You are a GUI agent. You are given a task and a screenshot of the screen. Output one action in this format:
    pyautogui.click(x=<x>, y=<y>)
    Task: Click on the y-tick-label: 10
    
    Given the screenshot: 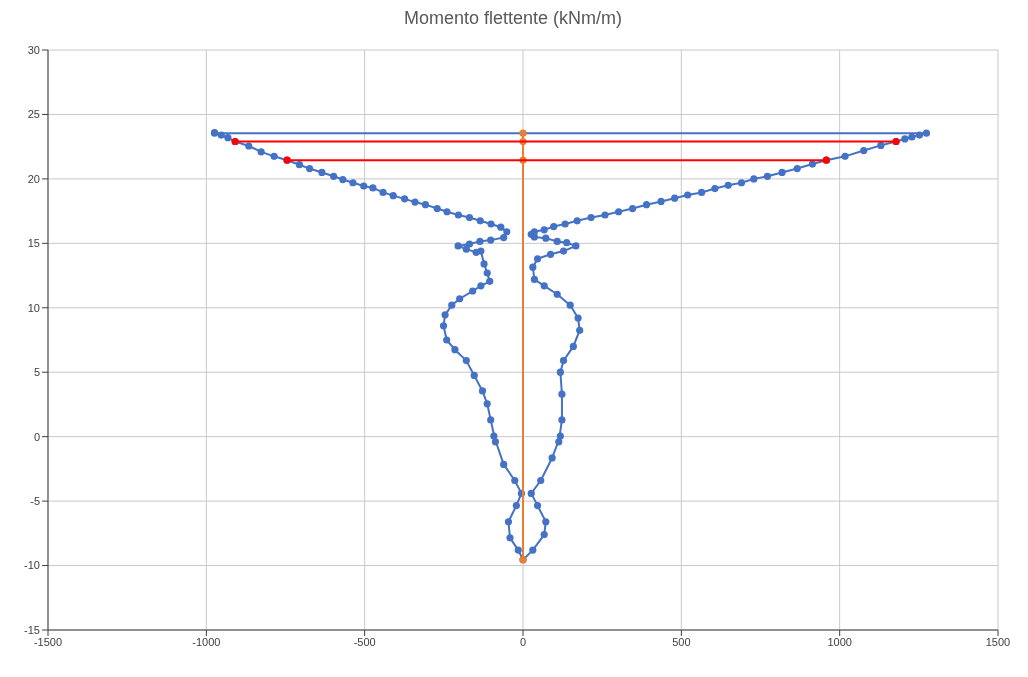 What is the action you would take?
    pyautogui.click(x=33, y=307)
    